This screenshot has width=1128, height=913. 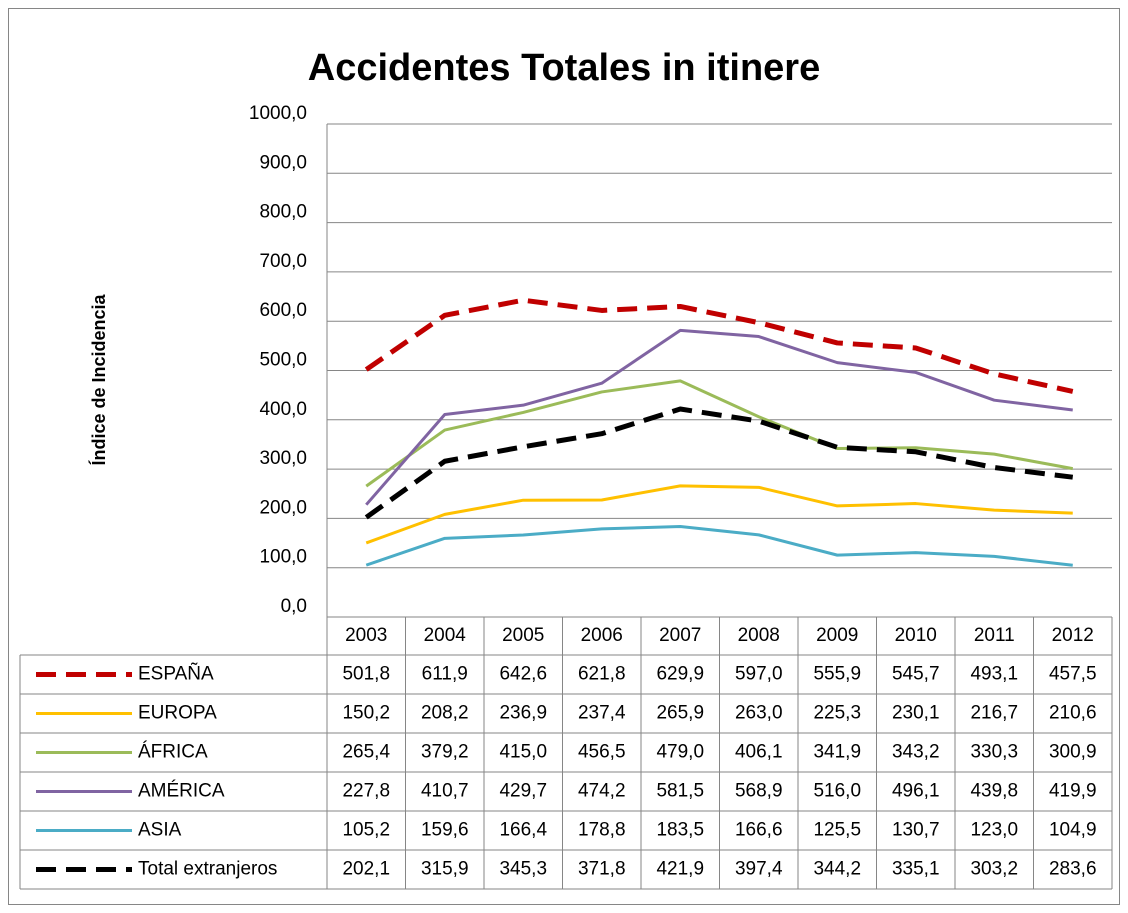 What do you see at coordinates (602, 635) in the screenshot?
I see `x-tick-label: 2006` at bounding box center [602, 635].